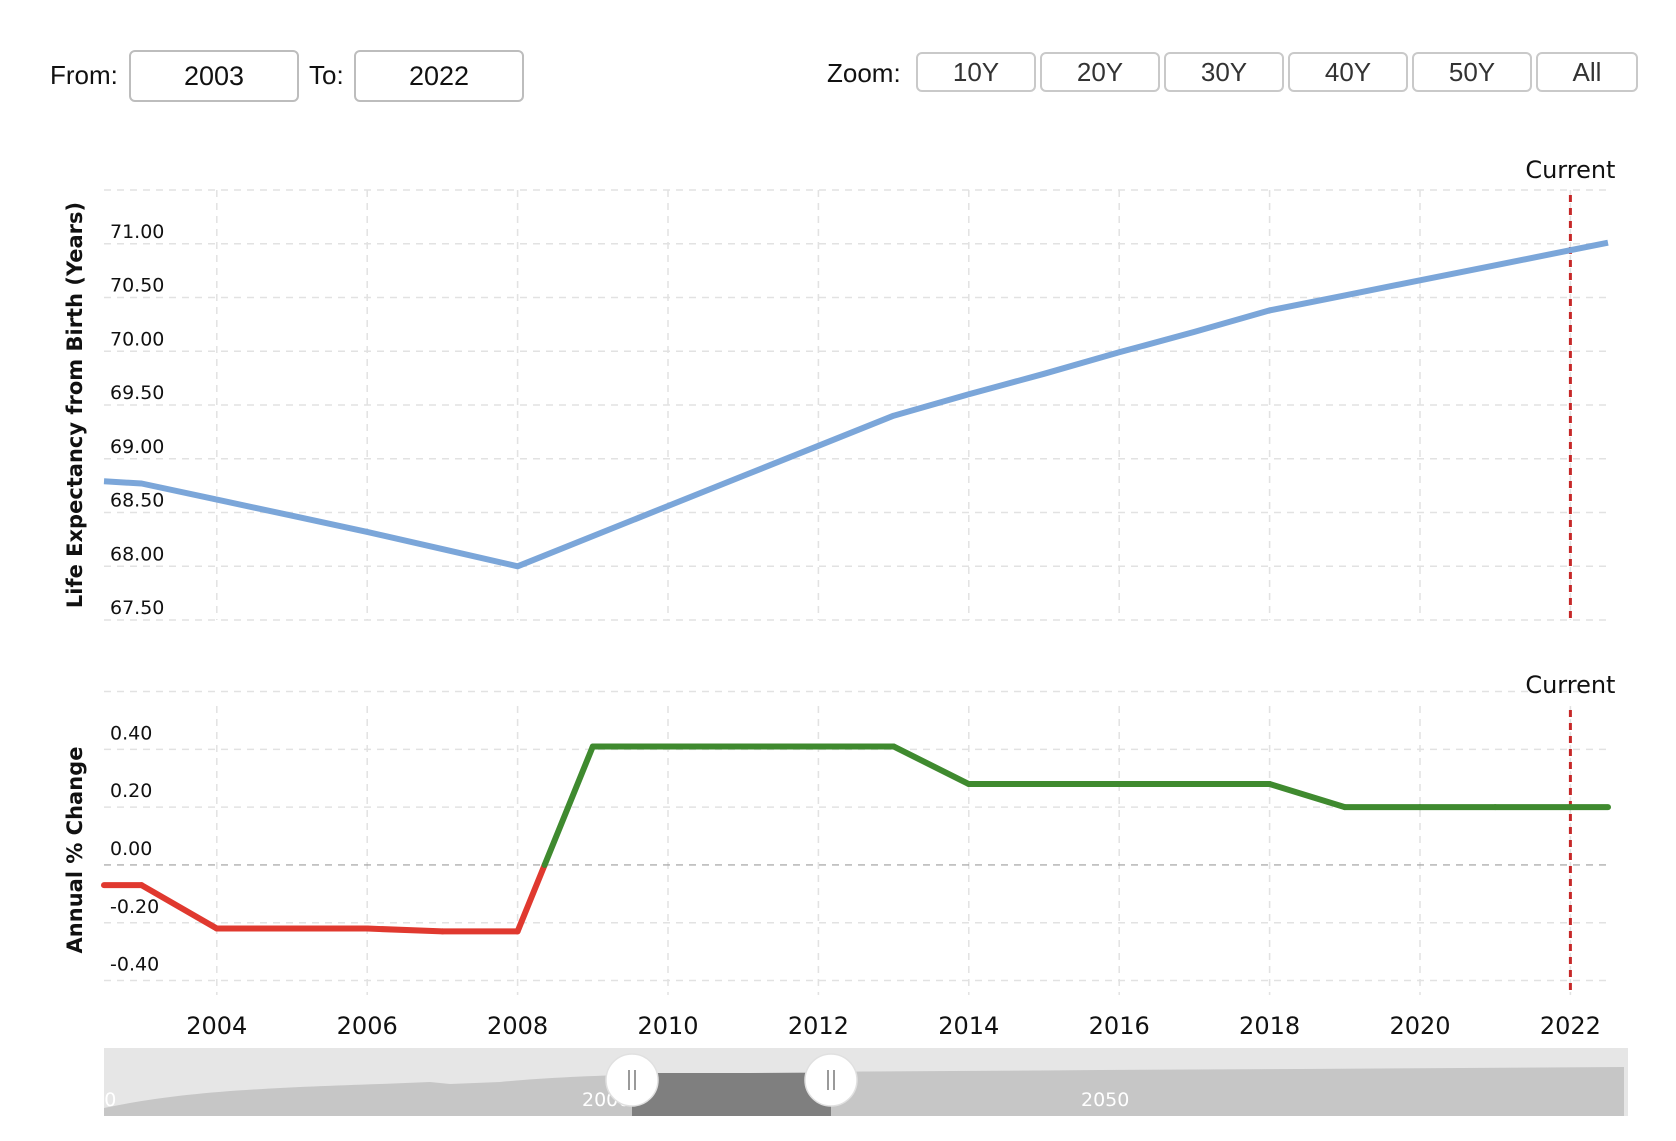  What do you see at coordinates (137, 447) in the screenshot?
I see `y-tick-label: 69.00` at bounding box center [137, 447].